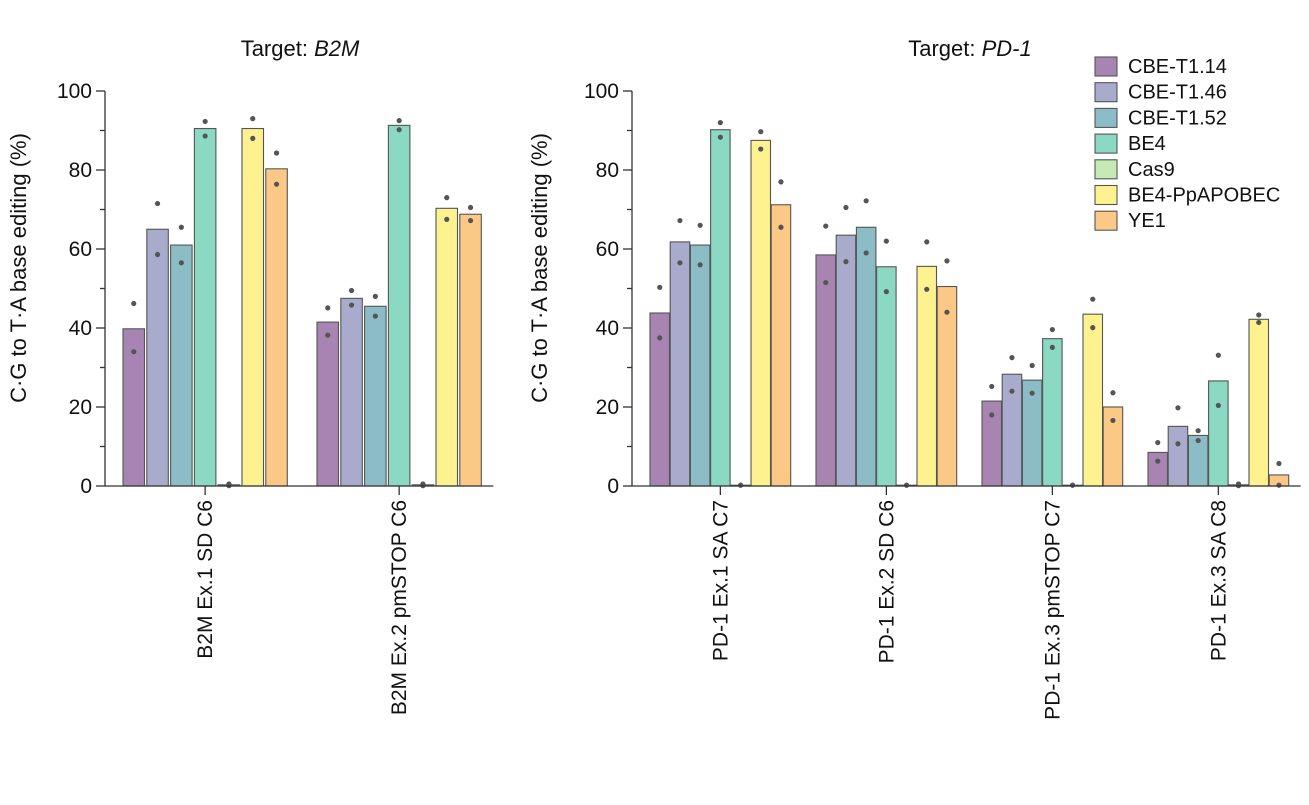 This screenshot has width=1309, height=805. I want to click on bar-cbe-t1.52-b2m-0, so click(181, 365).